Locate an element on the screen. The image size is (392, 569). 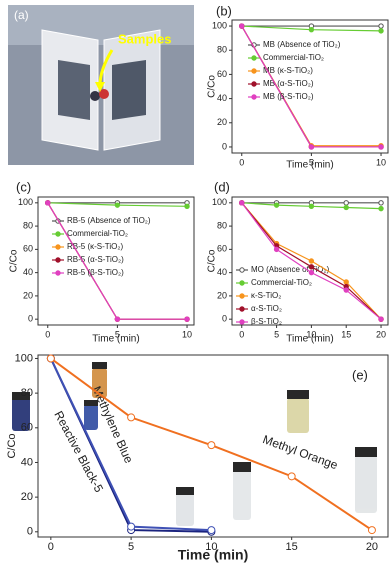
panel-label: (b) is located at coordinates (224, 10).